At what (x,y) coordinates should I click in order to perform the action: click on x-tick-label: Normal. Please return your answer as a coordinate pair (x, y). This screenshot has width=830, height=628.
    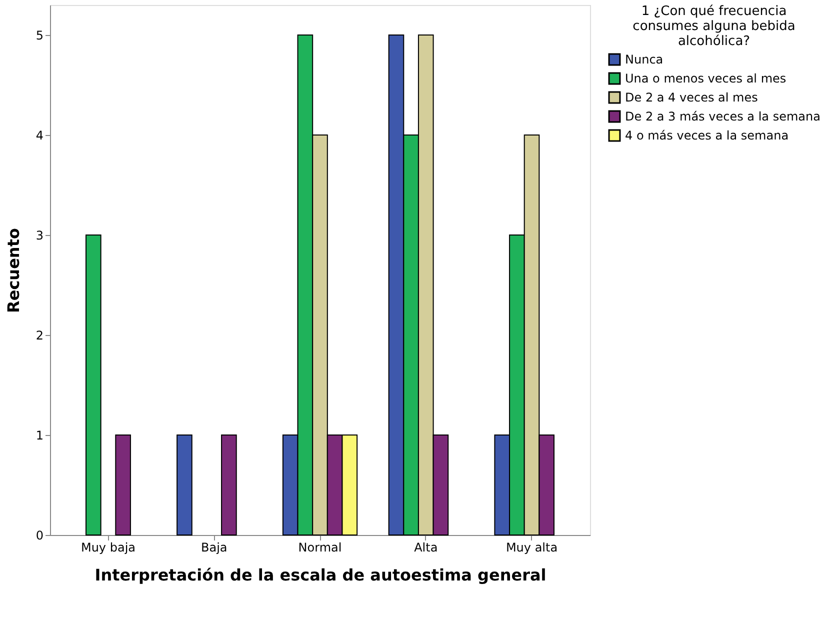
    Looking at the image, I should click on (320, 547).